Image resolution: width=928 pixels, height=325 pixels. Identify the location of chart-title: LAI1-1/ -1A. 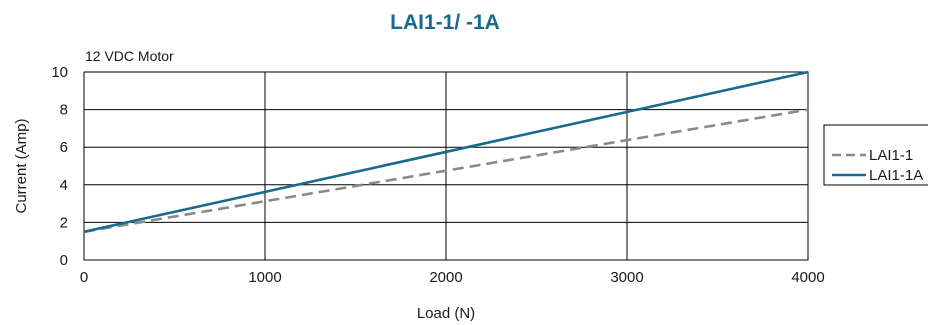
(445, 22).